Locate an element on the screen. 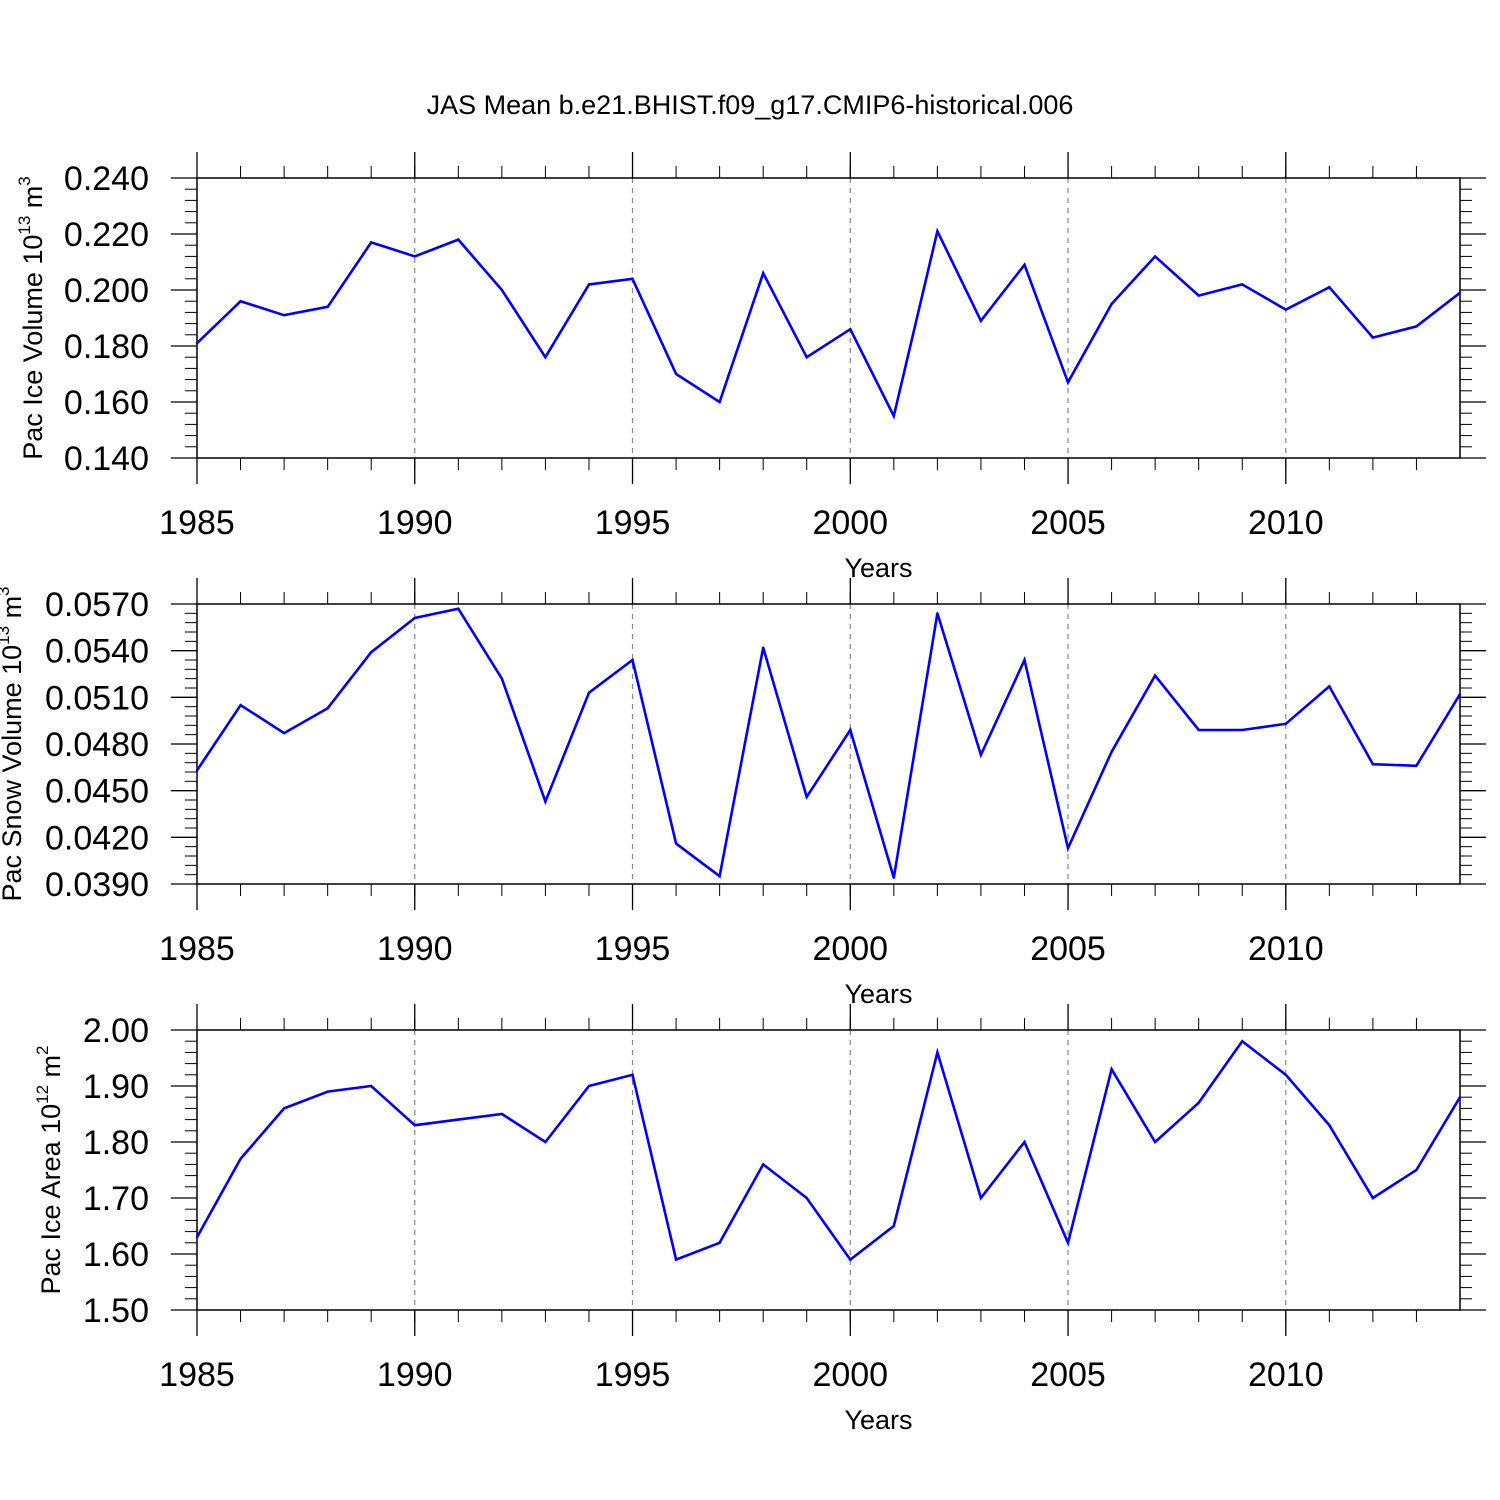 This screenshot has height=1500, width=1500. y-tick-label: 0.140 is located at coordinates (106, 459).